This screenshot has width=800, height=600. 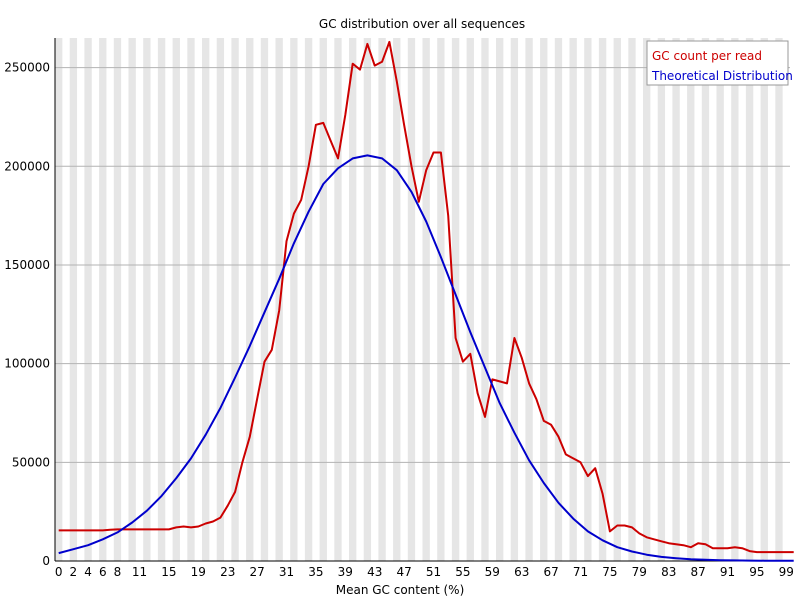 What do you see at coordinates (256, 572) in the screenshot?
I see `x-tick-label: 27` at bounding box center [256, 572].